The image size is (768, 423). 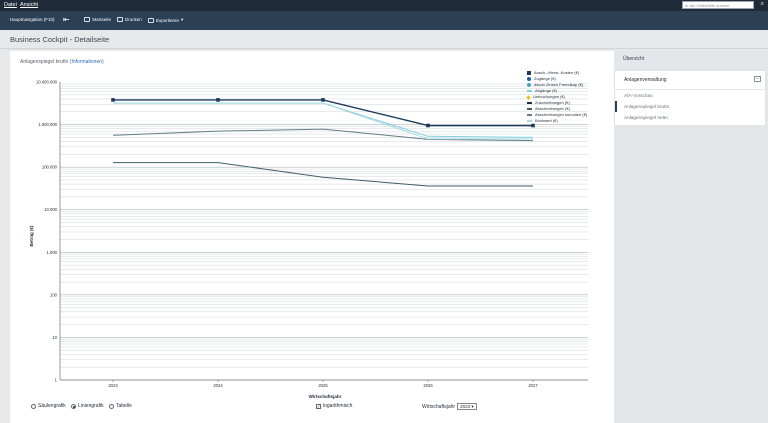 What do you see at coordinates (323, 385) in the screenshot?
I see `x-tick-label: 2025` at bounding box center [323, 385].